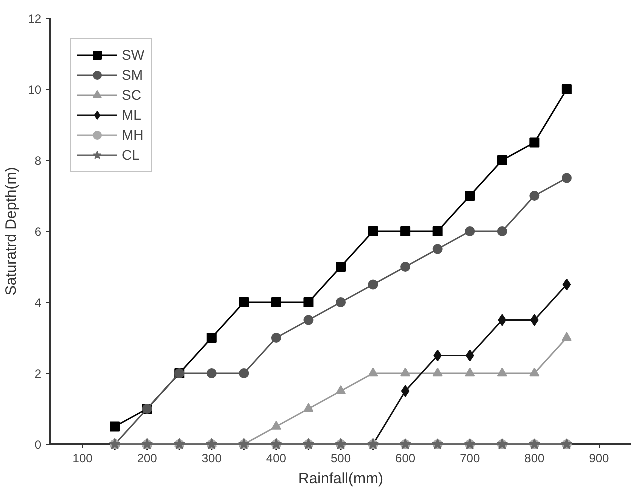  Describe the element at coordinates (147, 459) in the screenshot. I see `x-tick-label: 200` at that location.